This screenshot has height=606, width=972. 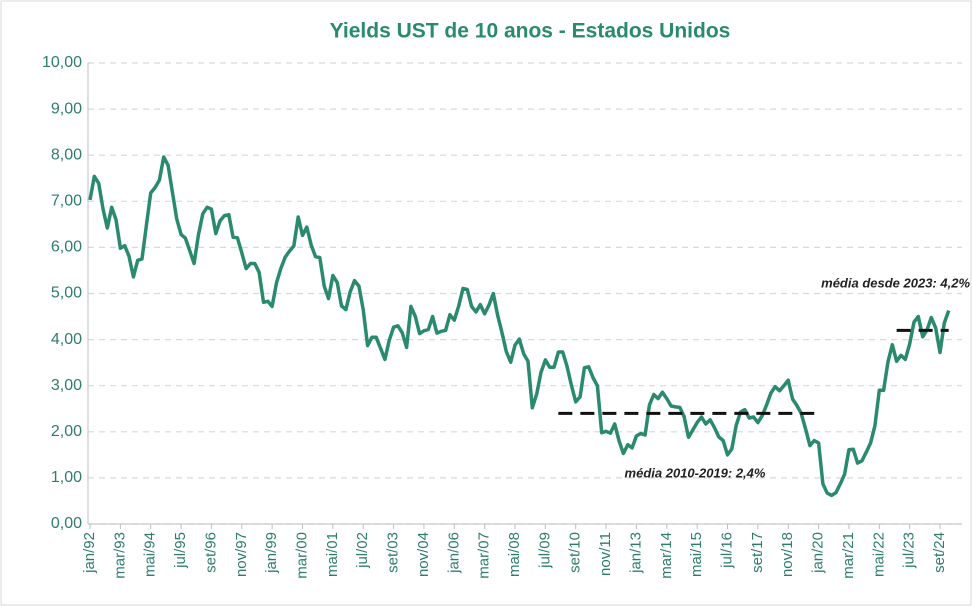 I want to click on y-tick-label: 7,00, so click(x=66, y=201).